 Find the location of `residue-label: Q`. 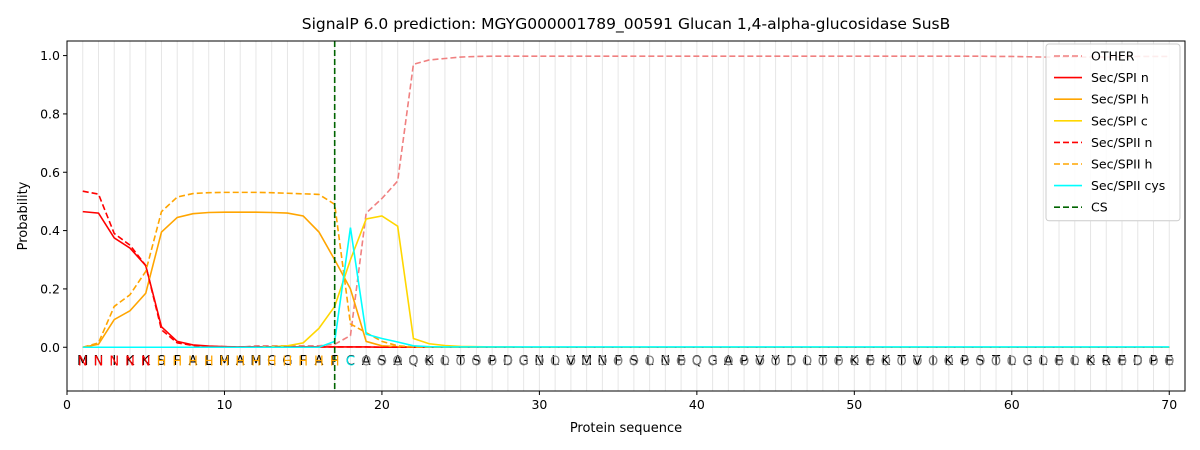

residue-label: Q is located at coordinates (413, 361).